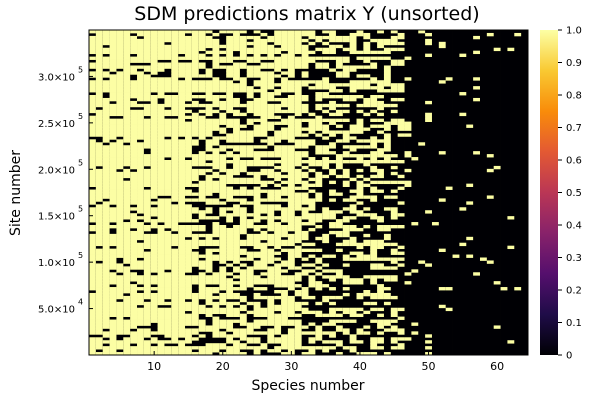  Describe the element at coordinates (360, 366) in the screenshot. I see `x-tick-label: 40` at that location.